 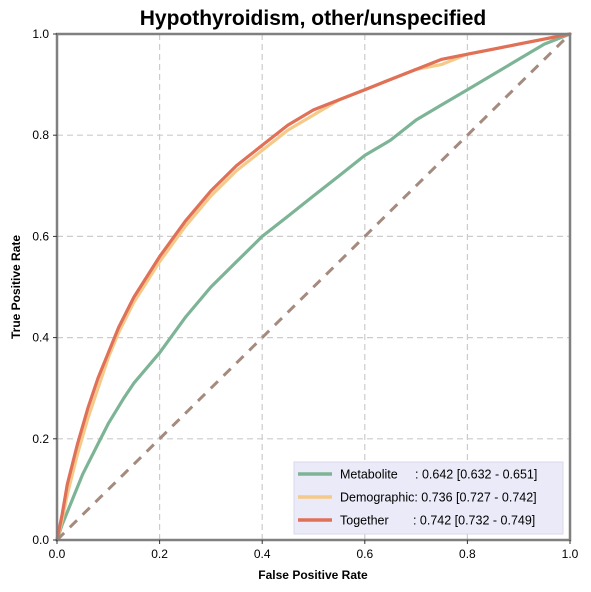 I want to click on x-tick-label: 0.0, so click(x=57, y=554).